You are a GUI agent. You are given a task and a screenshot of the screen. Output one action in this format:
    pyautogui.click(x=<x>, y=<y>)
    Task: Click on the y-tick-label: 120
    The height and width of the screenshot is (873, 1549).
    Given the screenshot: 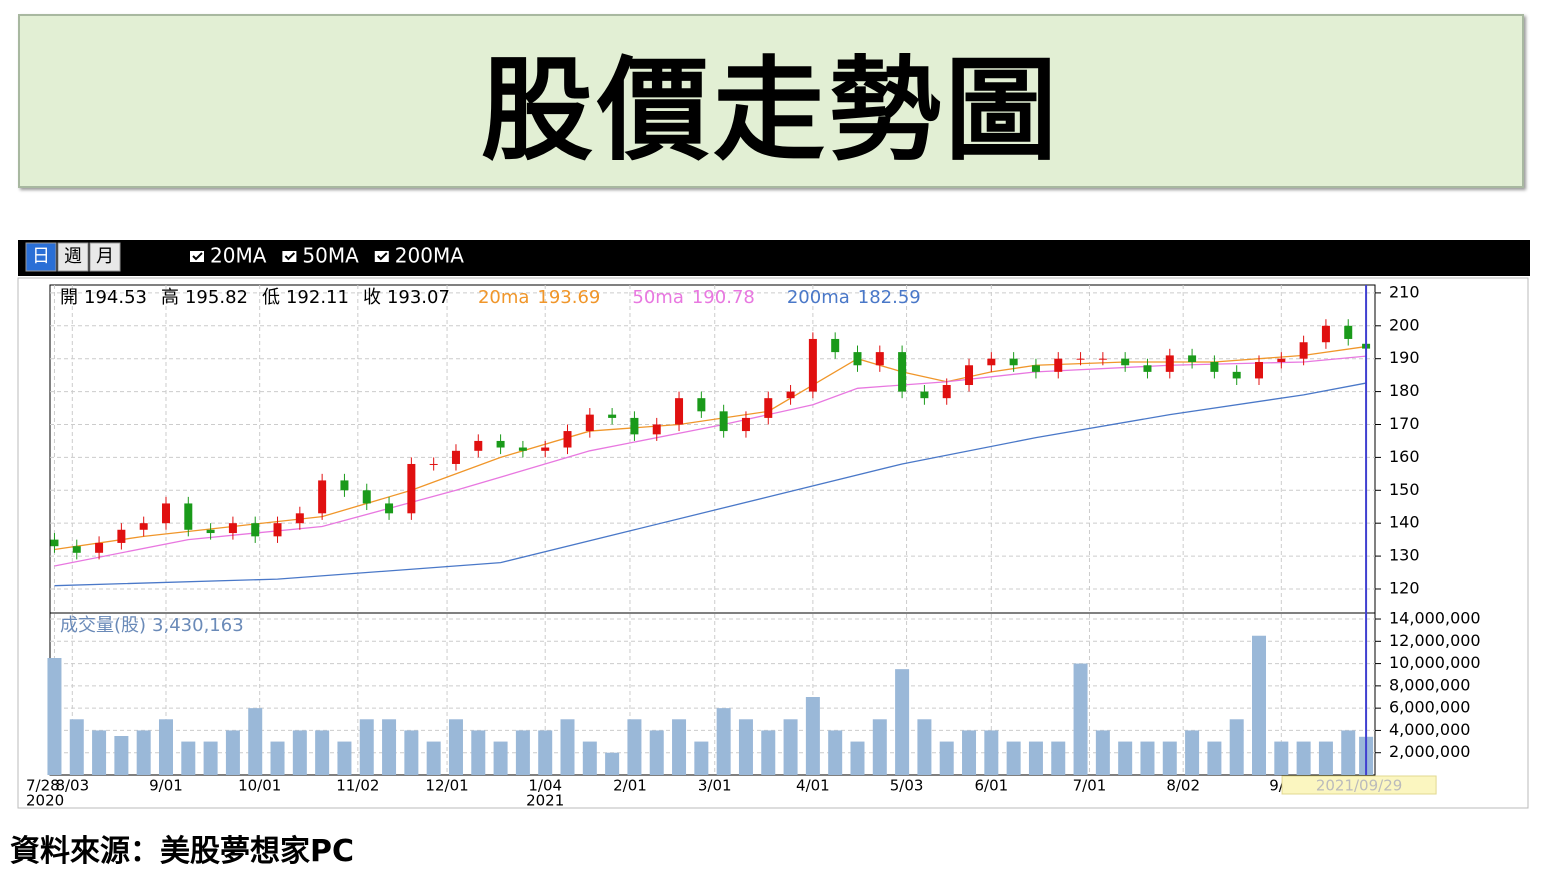 What is the action you would take?
    pyautogui.click(x=1404, y=587)
    